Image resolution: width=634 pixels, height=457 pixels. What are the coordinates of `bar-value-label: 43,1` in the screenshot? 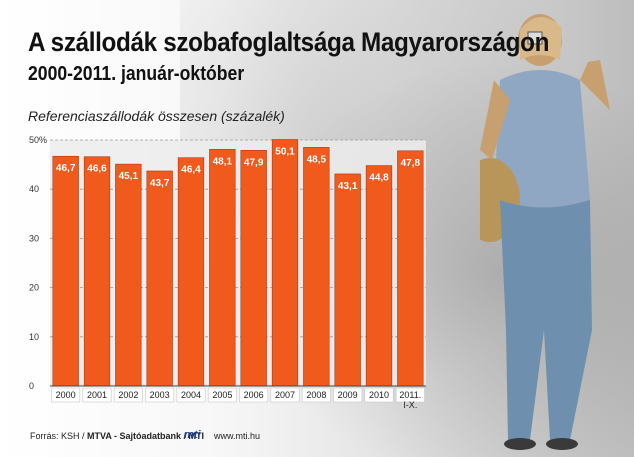 It's located at (348, 186).